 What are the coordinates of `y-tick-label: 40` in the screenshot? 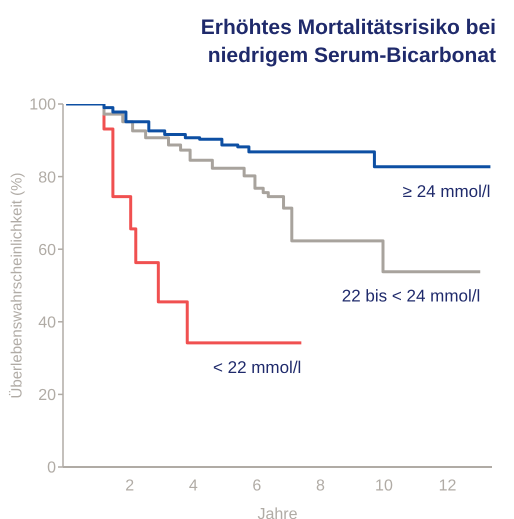 It's located at (47, 323).